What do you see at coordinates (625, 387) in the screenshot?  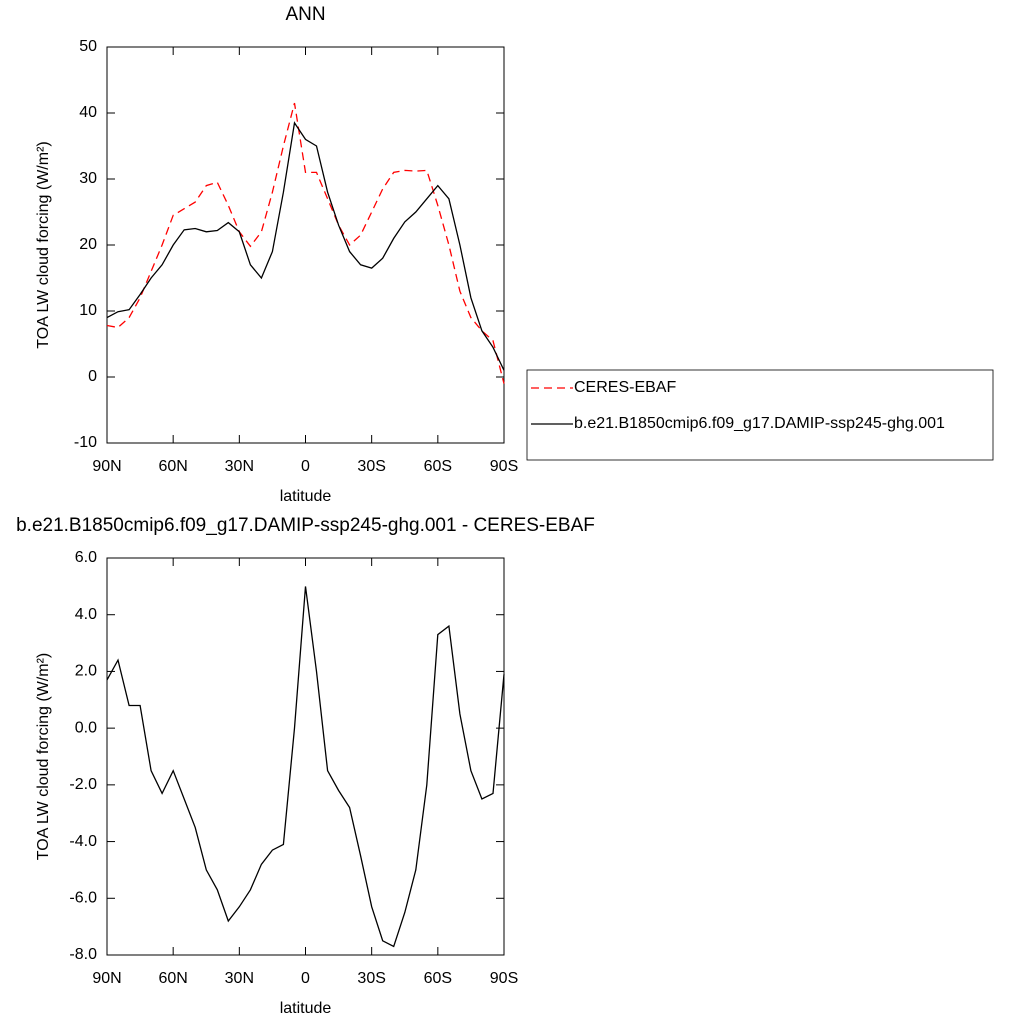 I see `legend-label: CERES-EBAF` at bounding box center [625, 387].